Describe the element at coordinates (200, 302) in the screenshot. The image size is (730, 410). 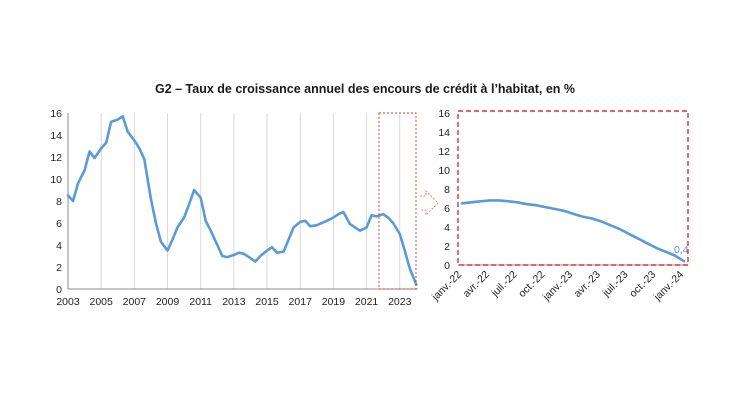
I see `x-tick-label: 2011` at that location.